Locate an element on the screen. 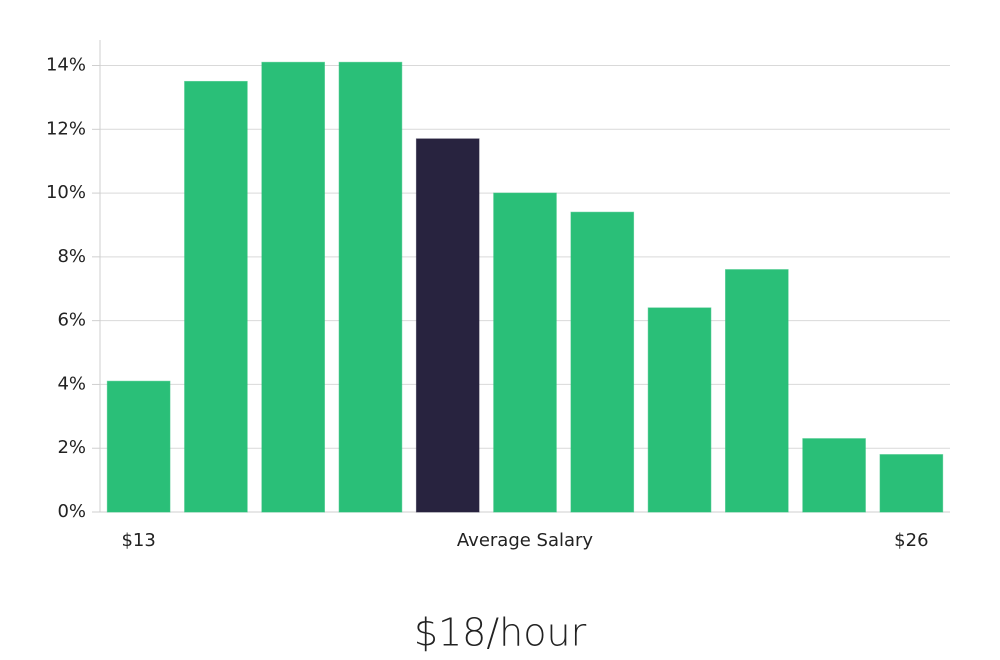 This screenshot has width=1000, height=660. average-salary-value: $18/hour is located at coordinates (500, 633).